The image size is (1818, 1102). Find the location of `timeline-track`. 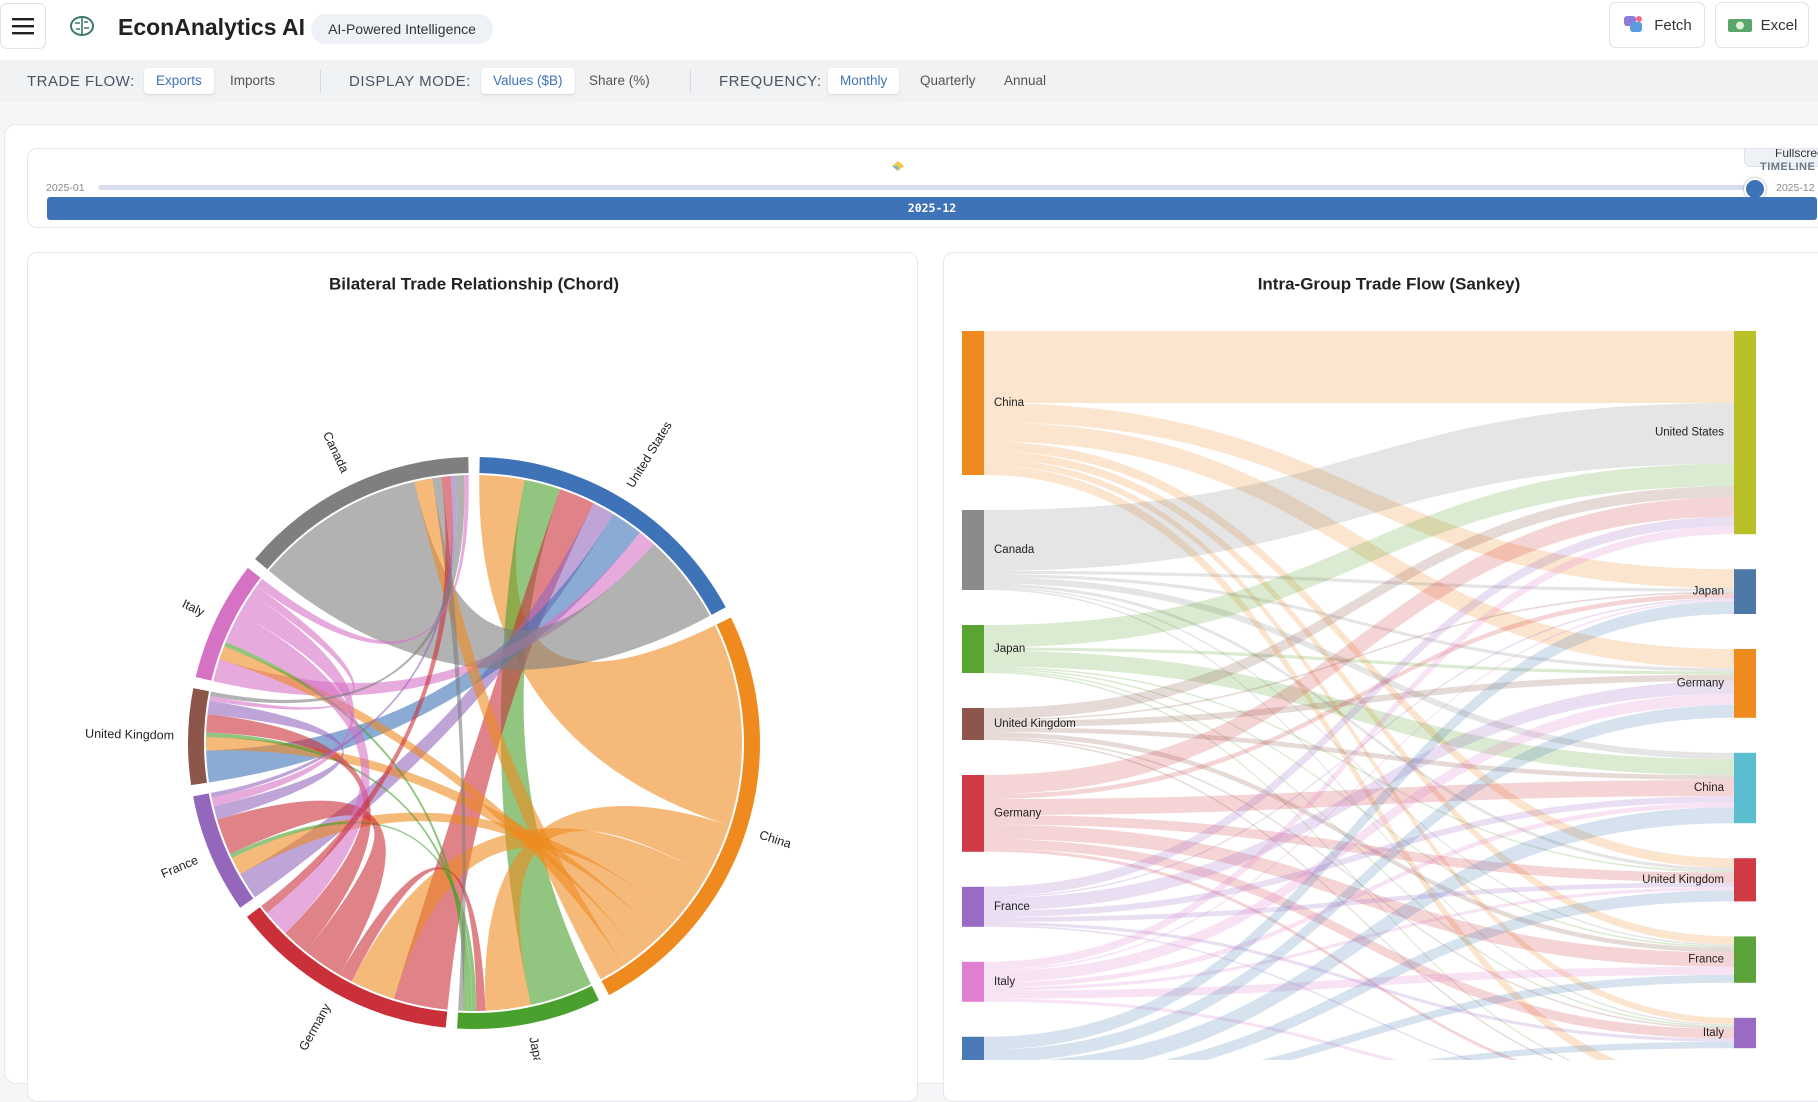

timeline-track is located at coordinates (925, 187).